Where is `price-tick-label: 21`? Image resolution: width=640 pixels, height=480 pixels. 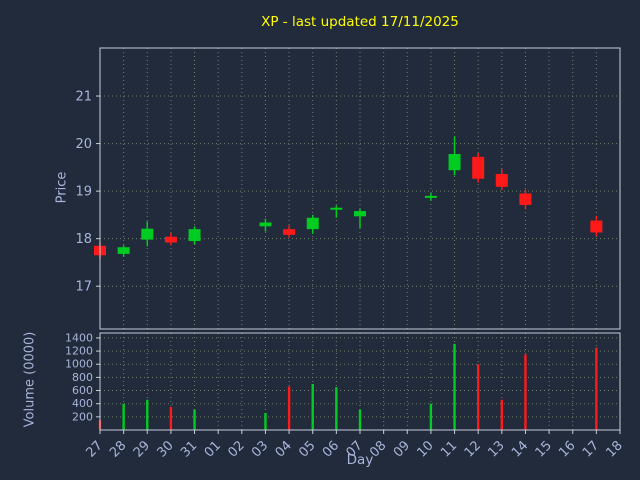
price-tick-label: 21 is located at coordinates (83, 97).